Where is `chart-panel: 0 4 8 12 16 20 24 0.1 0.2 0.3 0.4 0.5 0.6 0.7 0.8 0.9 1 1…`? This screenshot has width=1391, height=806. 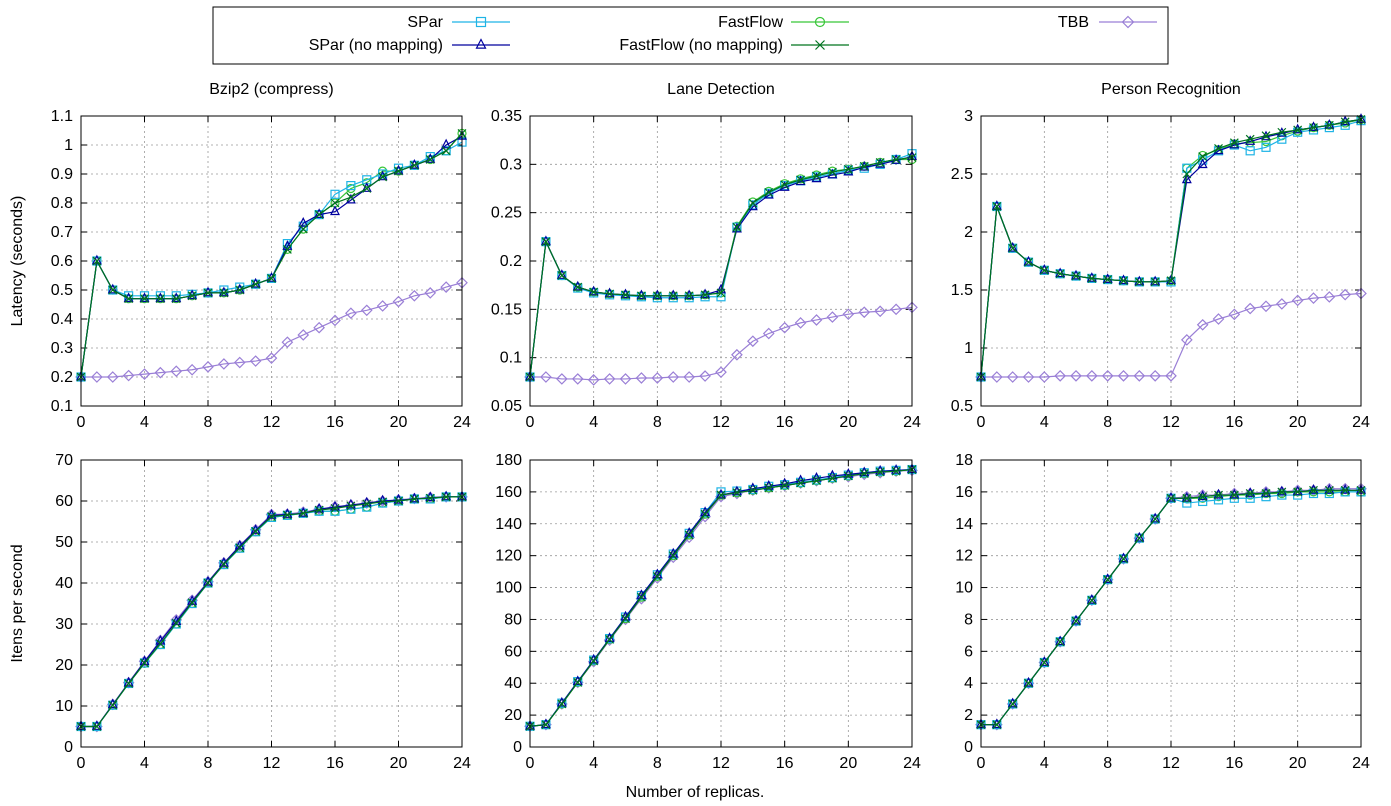
chart-panel: 0 4 8 12 16 20 24 0.1 0.2 0.3 0.4 0.5 0.6 0.7 0.8 0.9 1 1… is located at coordinates (240, 256).